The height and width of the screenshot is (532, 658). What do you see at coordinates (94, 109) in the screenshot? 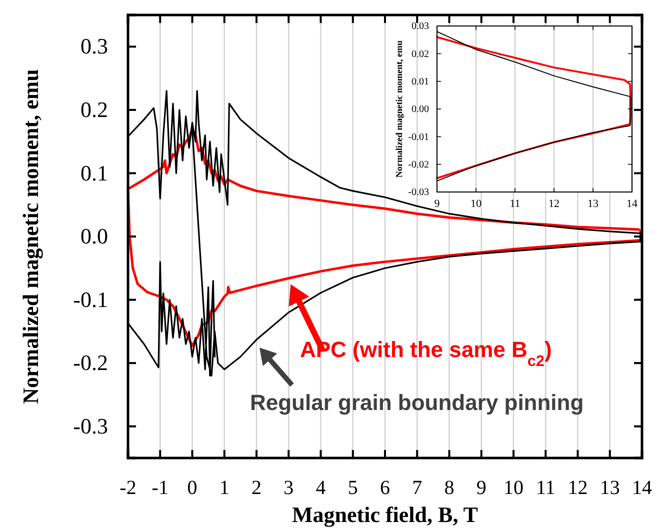
I see `y-tick-label: 0.2` at bounding box center [94, 109].